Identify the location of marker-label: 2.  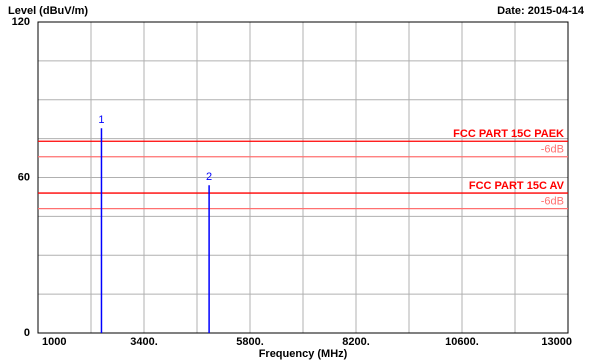
(209, 177).